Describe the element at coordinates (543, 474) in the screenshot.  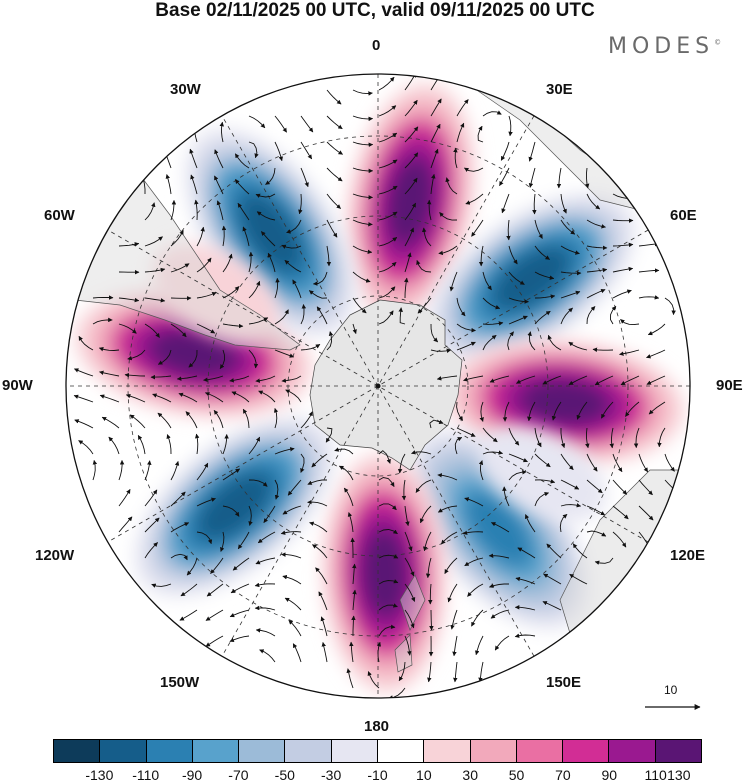
I see `weak-negative-120e` at that location.